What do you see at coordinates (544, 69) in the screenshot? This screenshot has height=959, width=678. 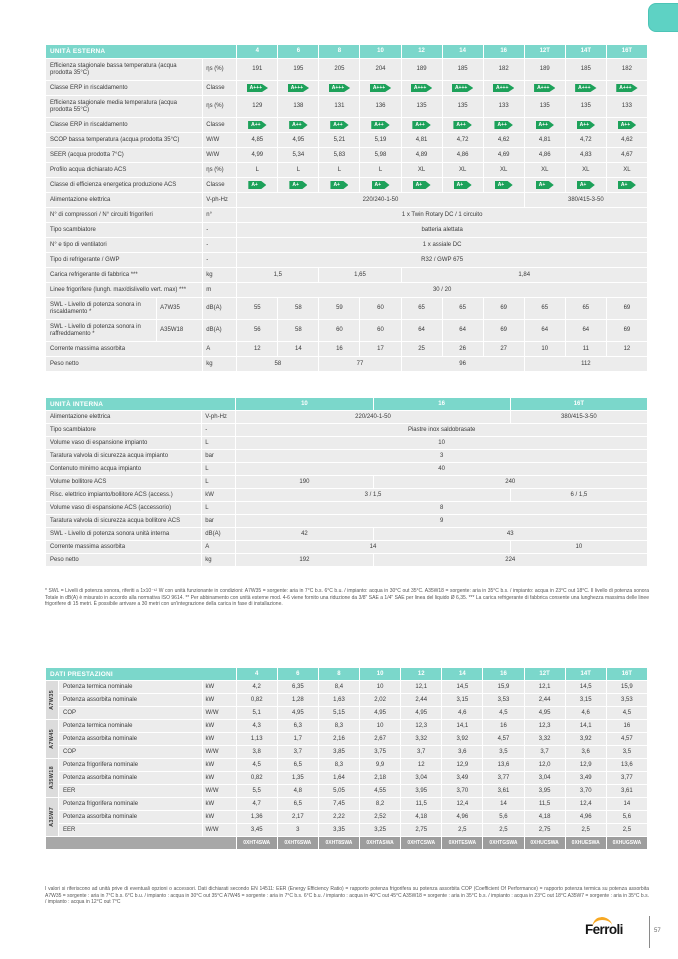 I see `value-cell: 189` at bounding box center [544, 69].